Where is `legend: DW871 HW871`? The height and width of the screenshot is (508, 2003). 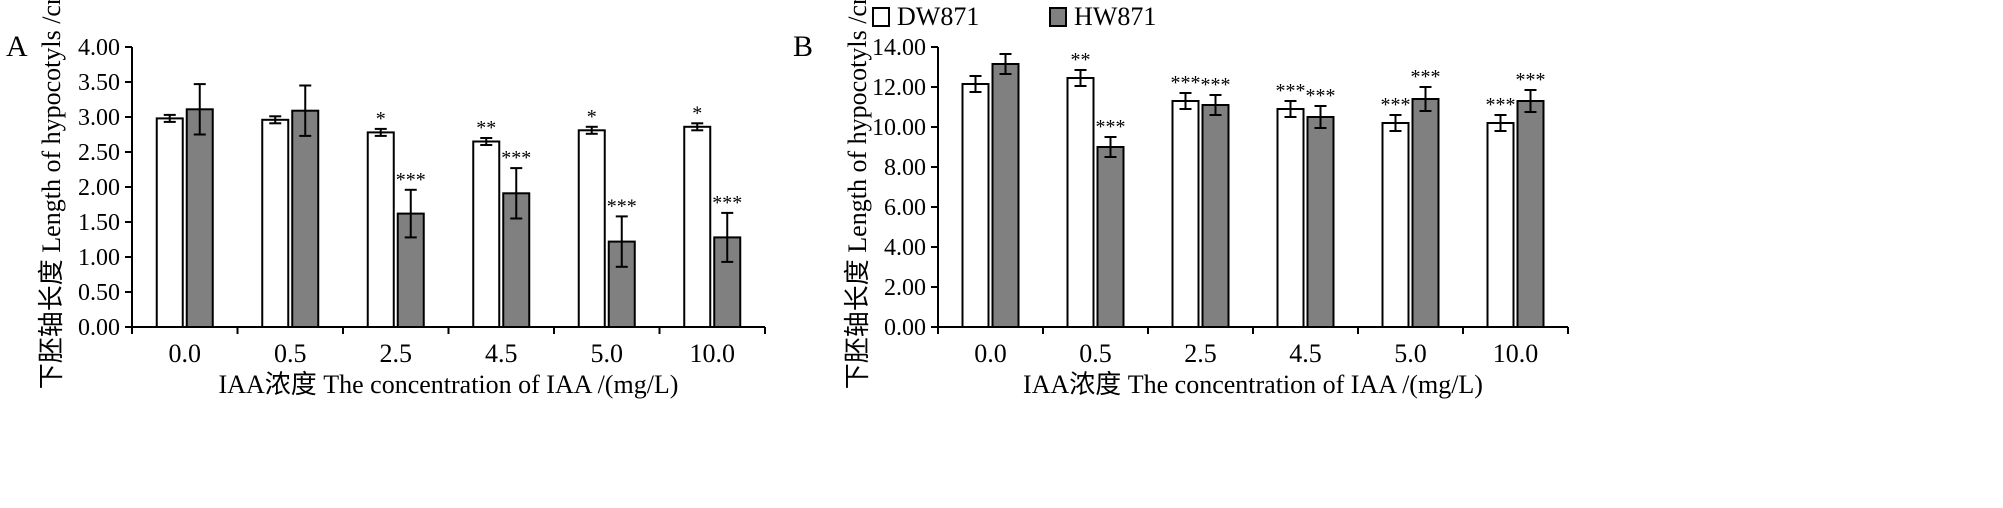 legend: DW871 HW871 is located at coordinates (1014, 16).